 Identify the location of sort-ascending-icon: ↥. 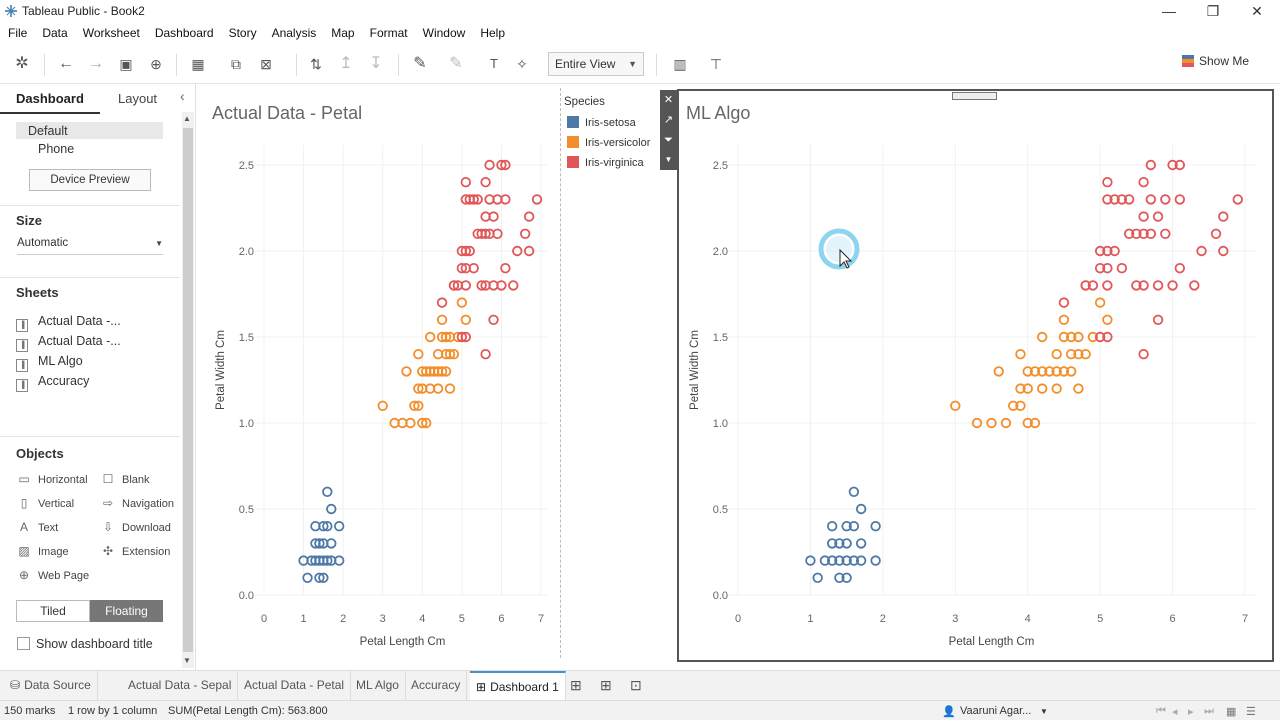
(346, 63).